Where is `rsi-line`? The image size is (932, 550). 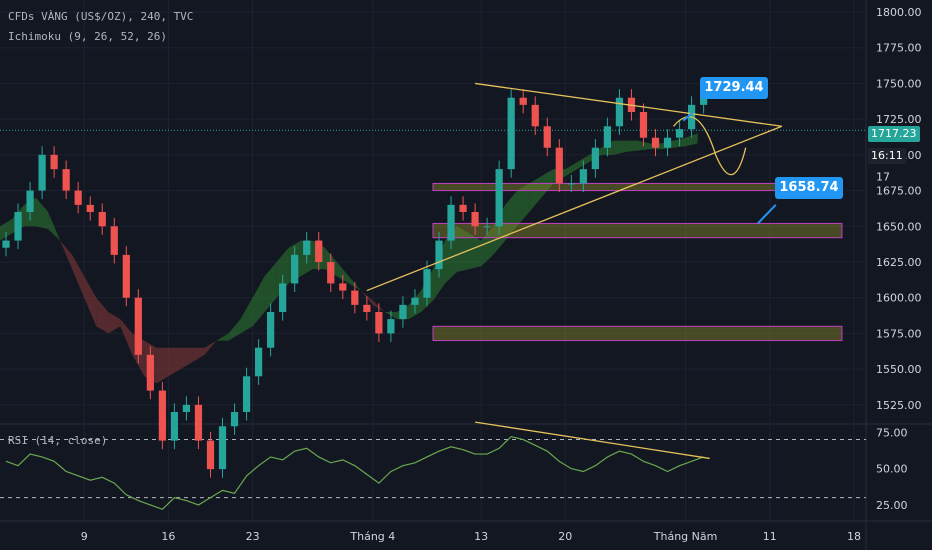 rsi-line is located at coordinates (354, 472).